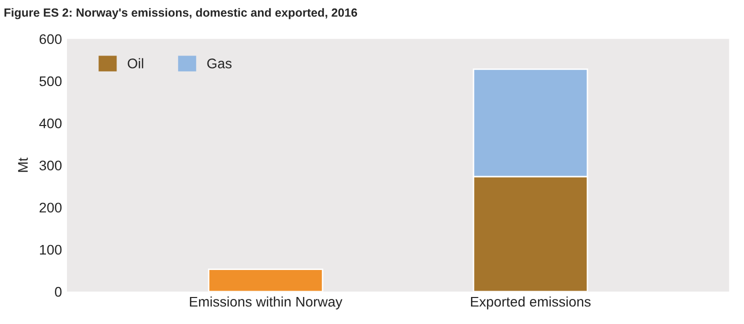  What do you see at coordinates (58, 291) in the screenshot?
I see `y-tick-label: 0` at bounding box center [58, 291].